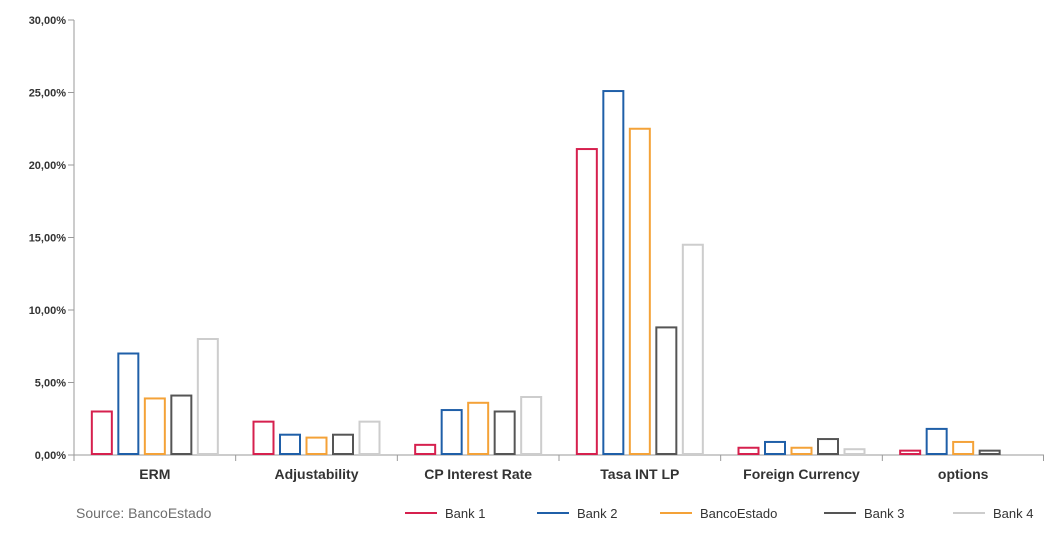  What do you see at coordinates (48, 166) in the screenshot?
I see `y-tick-label: 20,00%` at bounding box center [48, 166].